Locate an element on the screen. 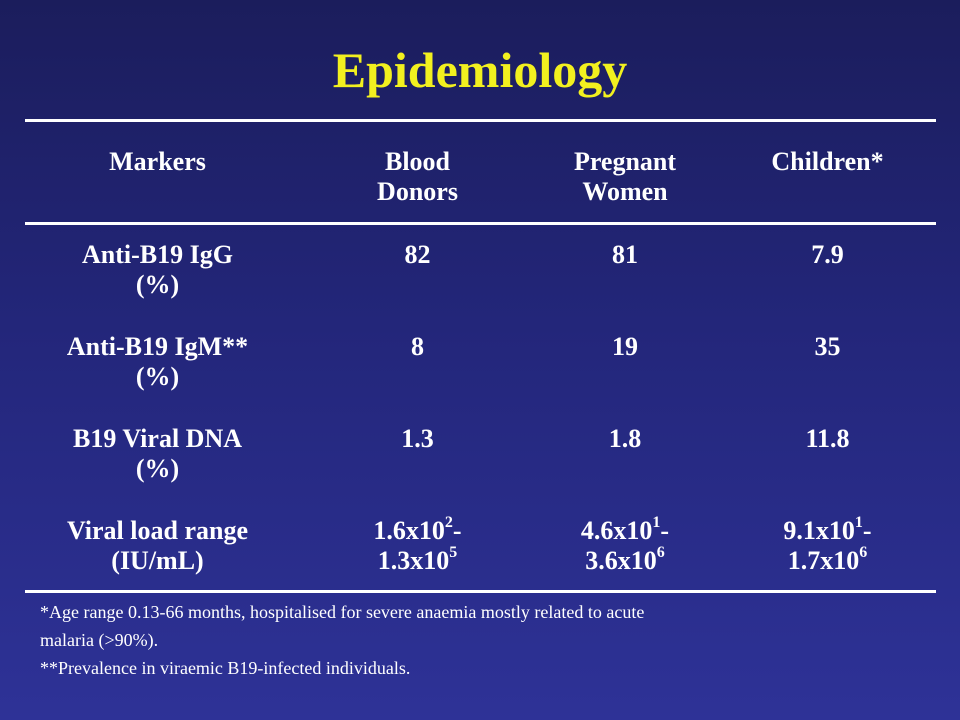  value-base: 3.6x10 is located at coordinates (621, 560).